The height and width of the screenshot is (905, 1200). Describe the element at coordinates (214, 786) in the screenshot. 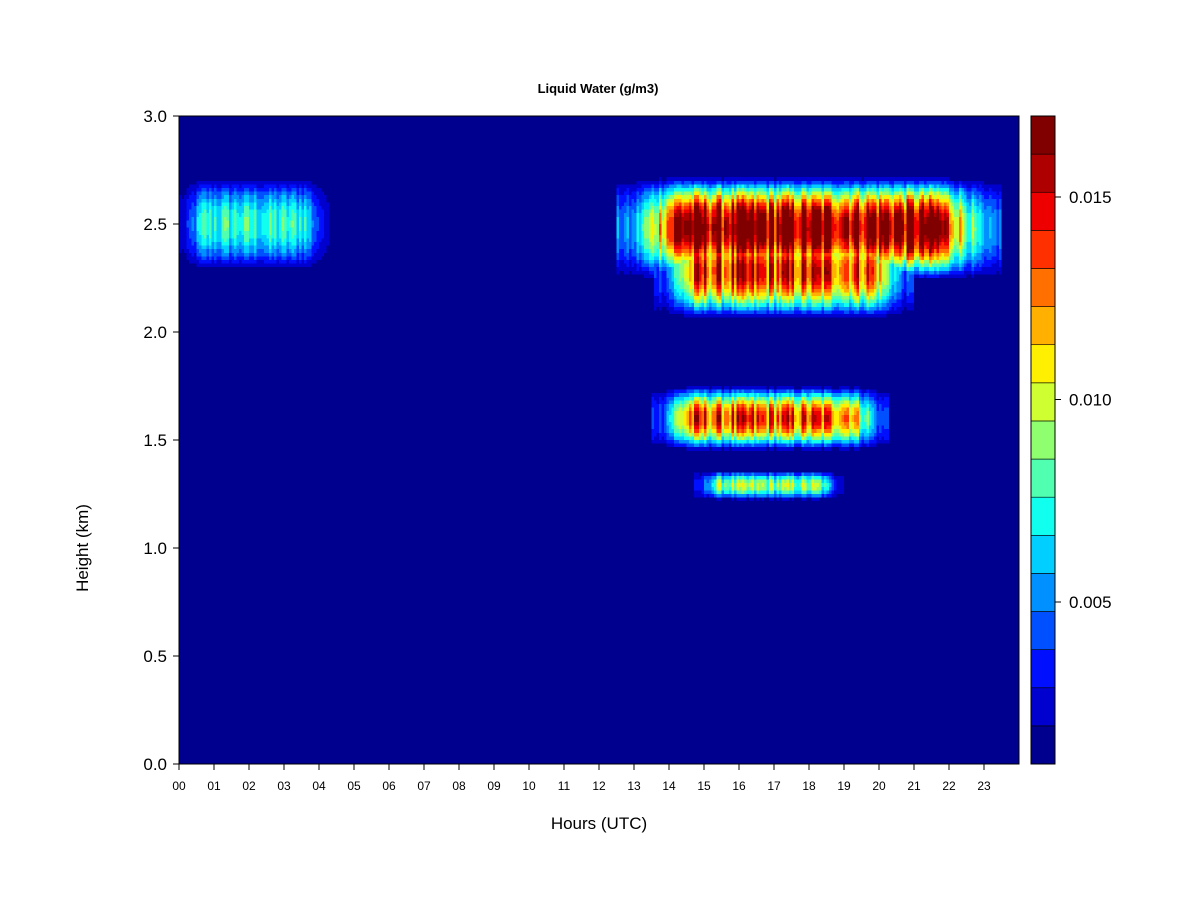

I see `x-tick-label: 01` at that location.